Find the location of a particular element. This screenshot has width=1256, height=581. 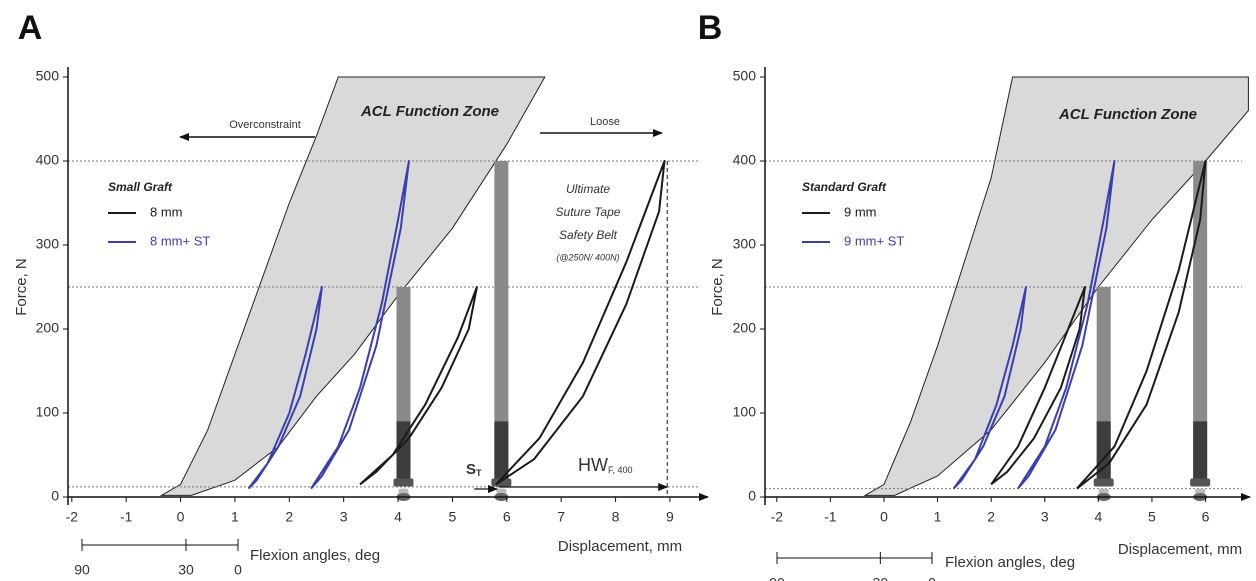

legend-label: 9 mm+ ST is located at coordinates (874, 240).